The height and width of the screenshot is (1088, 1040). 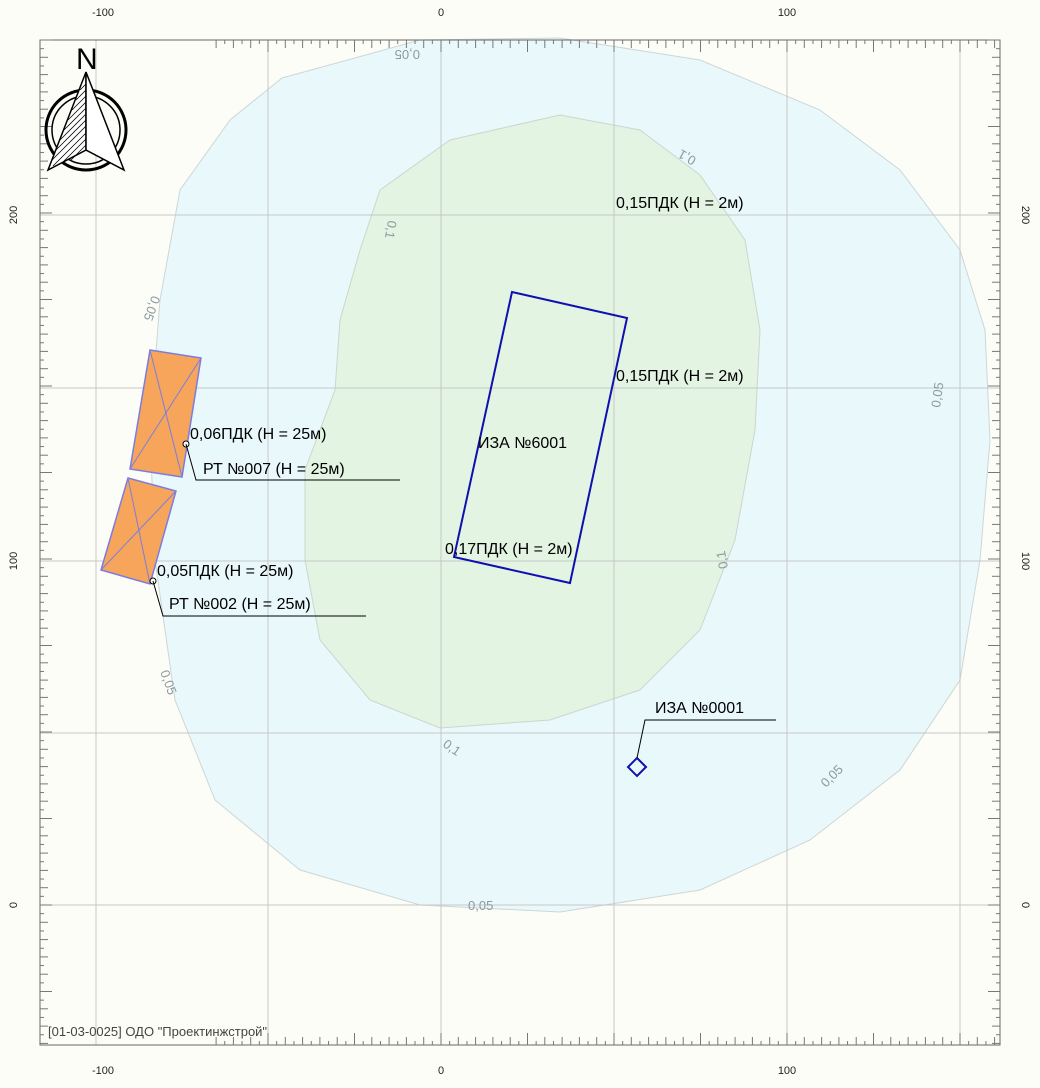 I want to click on conc-label: 0,17ПДК (H = 2м), so click(x=509, y=549).